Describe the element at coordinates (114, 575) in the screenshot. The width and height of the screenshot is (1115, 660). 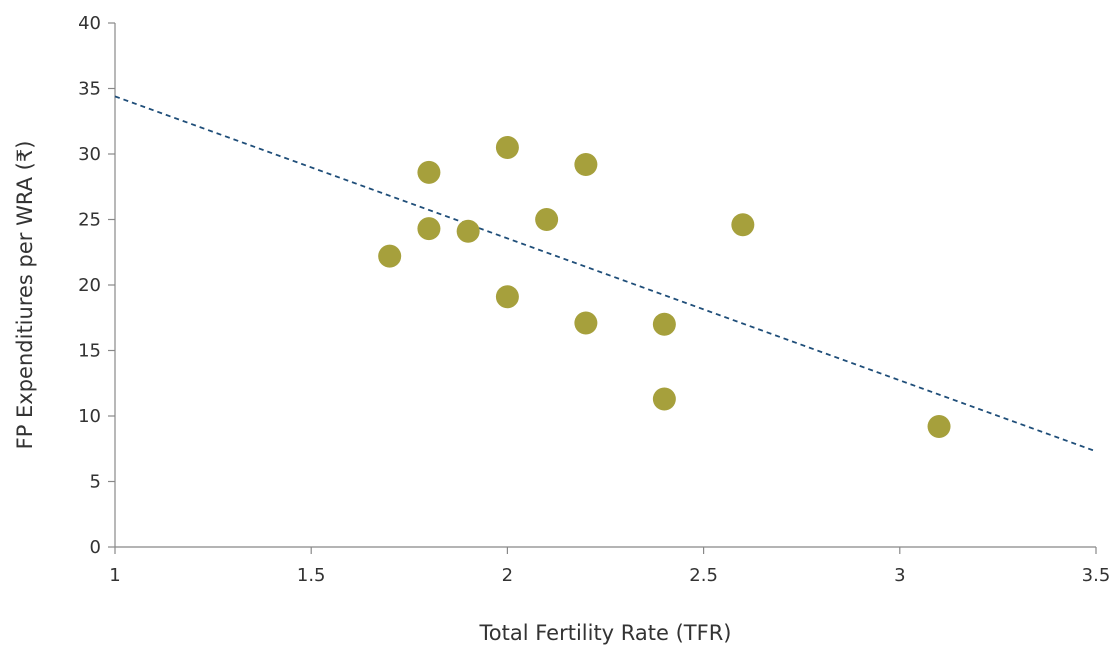
I see `x-tick-label: 1` at that location.